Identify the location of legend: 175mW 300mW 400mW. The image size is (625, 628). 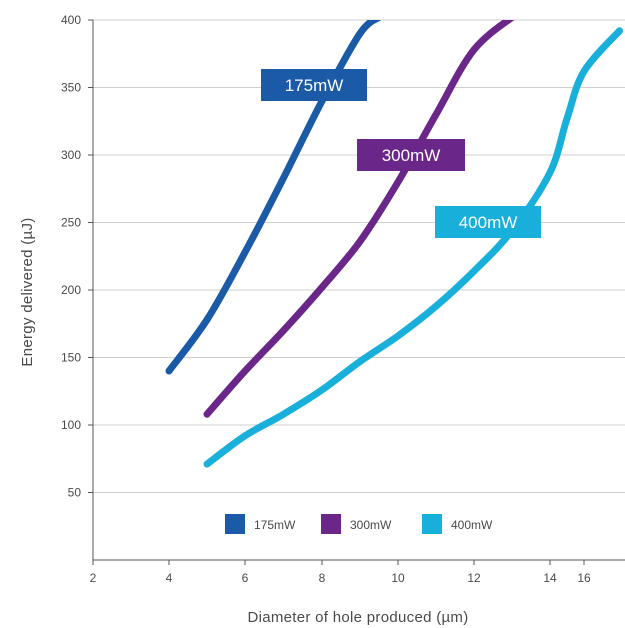
(359, 524).